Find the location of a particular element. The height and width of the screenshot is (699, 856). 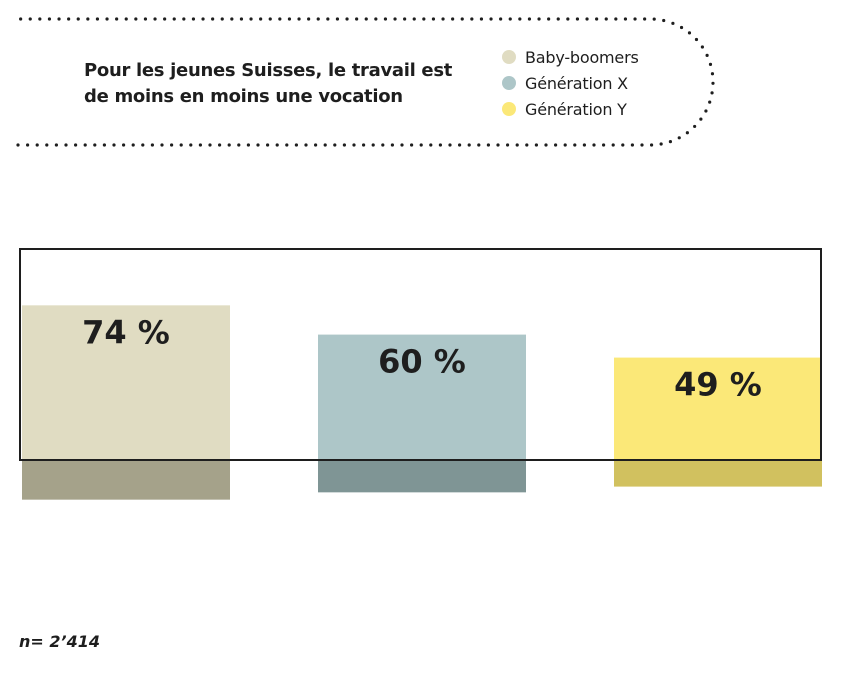

bar-shadow-baby-boomers is located at coordinates (126, 480).